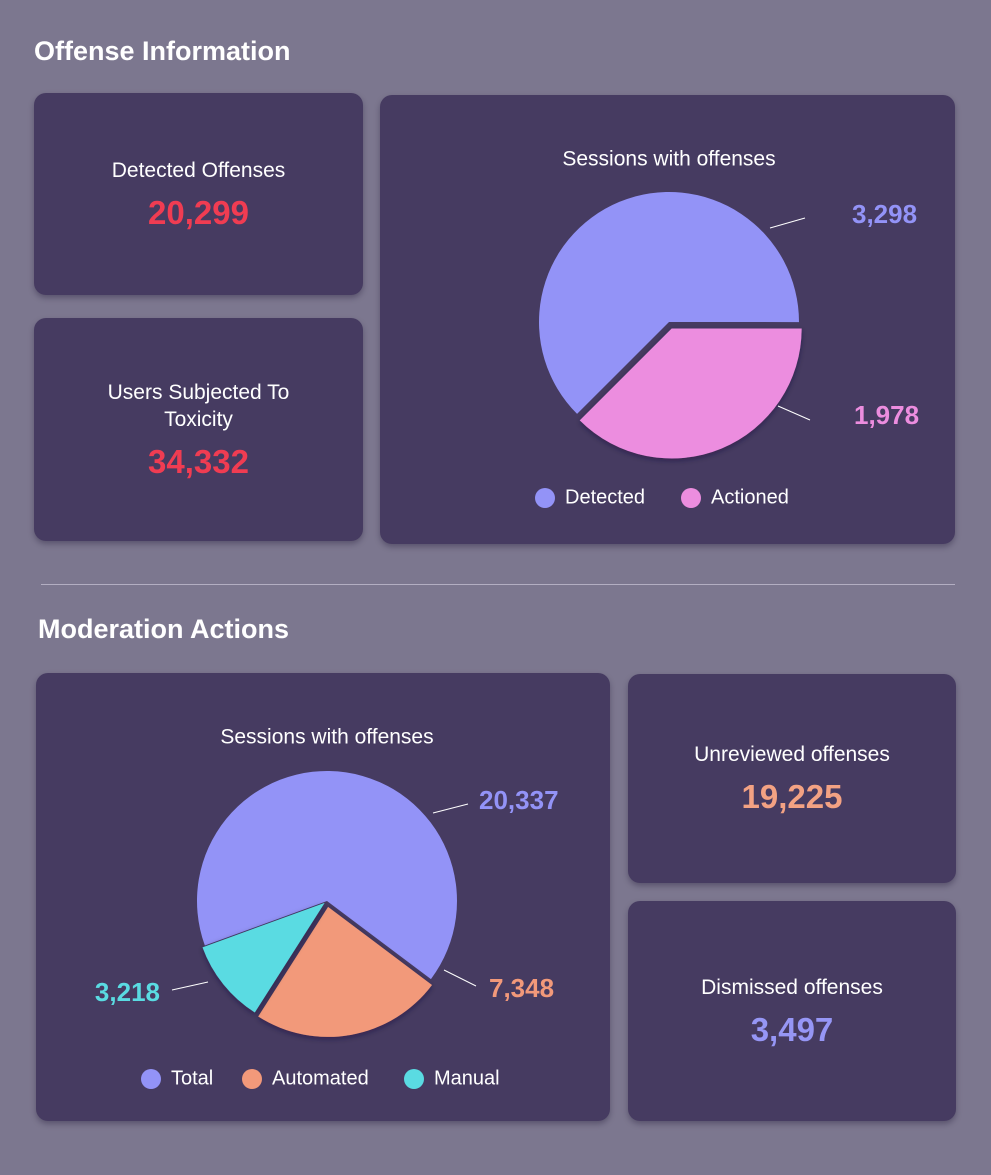 The width and height of the screenshot is (991, 1175). Describe the element at coordinates (127, 992) in the screenshot. I see `value-label: 3,218` at that location.